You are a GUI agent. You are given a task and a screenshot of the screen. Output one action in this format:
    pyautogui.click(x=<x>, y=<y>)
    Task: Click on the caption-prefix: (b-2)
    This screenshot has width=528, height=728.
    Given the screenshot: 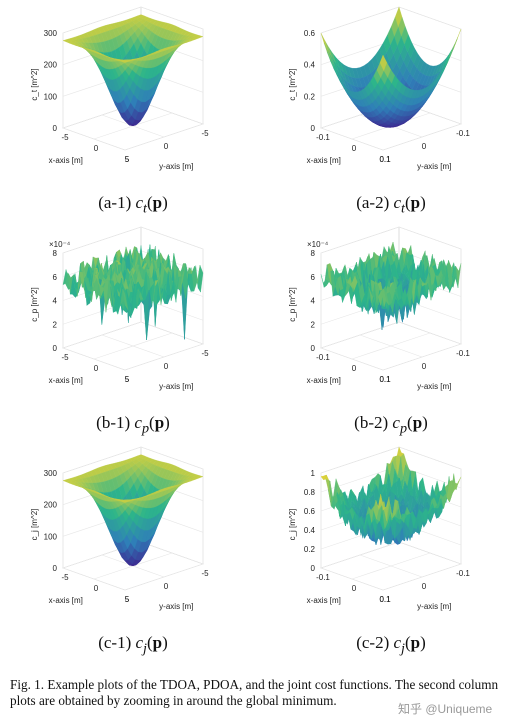 What is the action you would take?
    pyautogui.click(x=373, y=422)
    